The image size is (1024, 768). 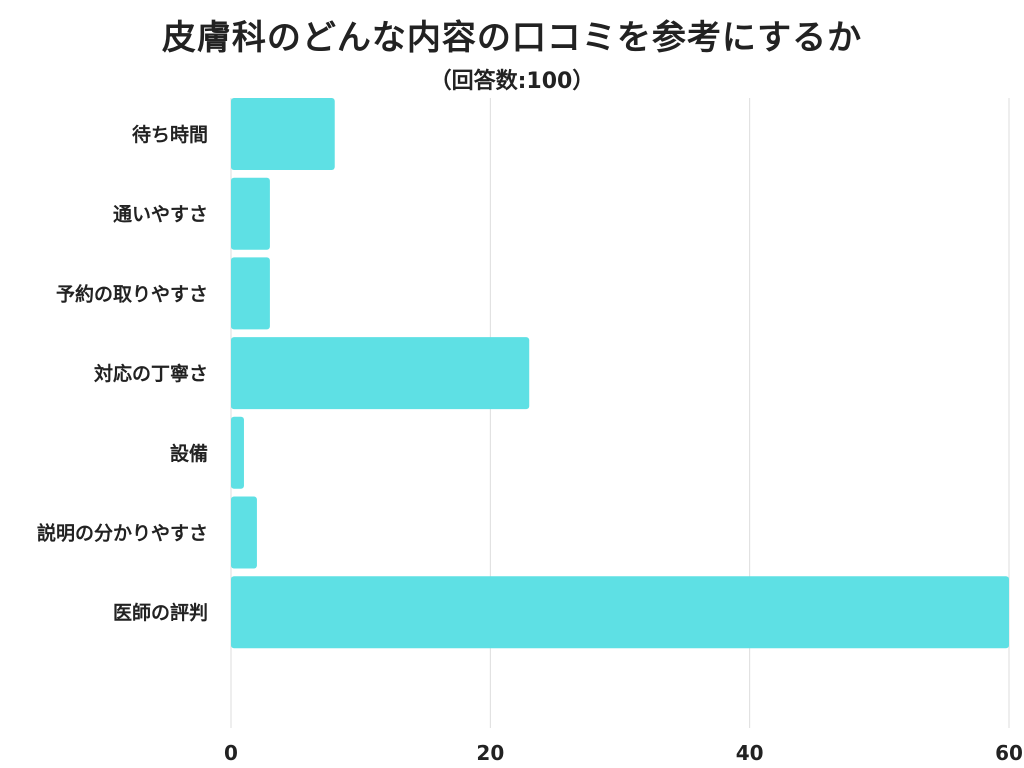 What do you see at coordinates (170, 134) in the screenshot?
I see `category-label: 待ち時間` at bounding box center [170, 134].